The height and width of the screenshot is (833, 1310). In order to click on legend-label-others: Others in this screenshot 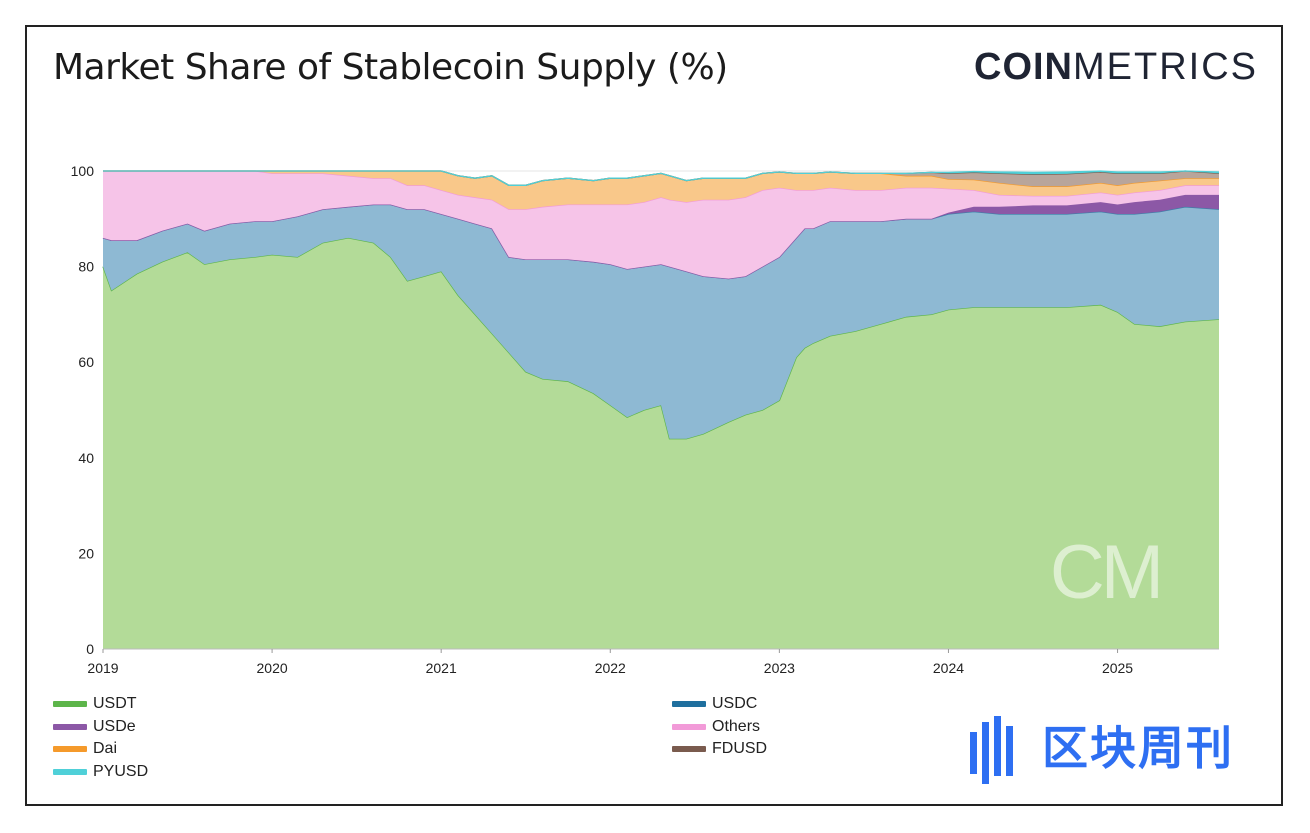, I will do `click(736, 726)`.